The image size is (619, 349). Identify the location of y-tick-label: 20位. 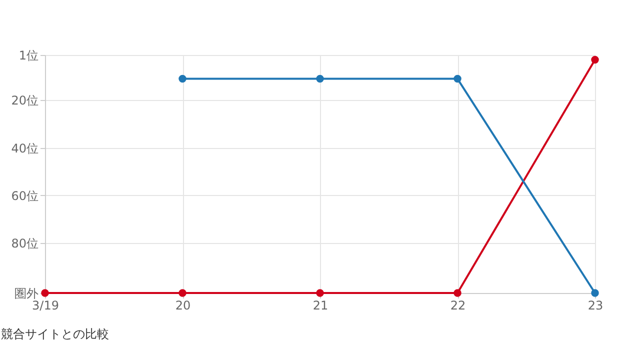
(24, 101).